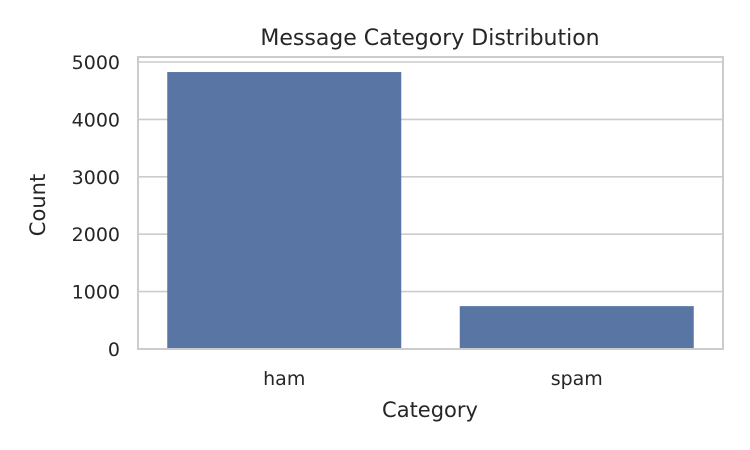 The image size is (750, 450). What do you see at coordinates (38, 205) in the screenshot?
I see `y-axis-label: Count` at bounding box center [38, 205].